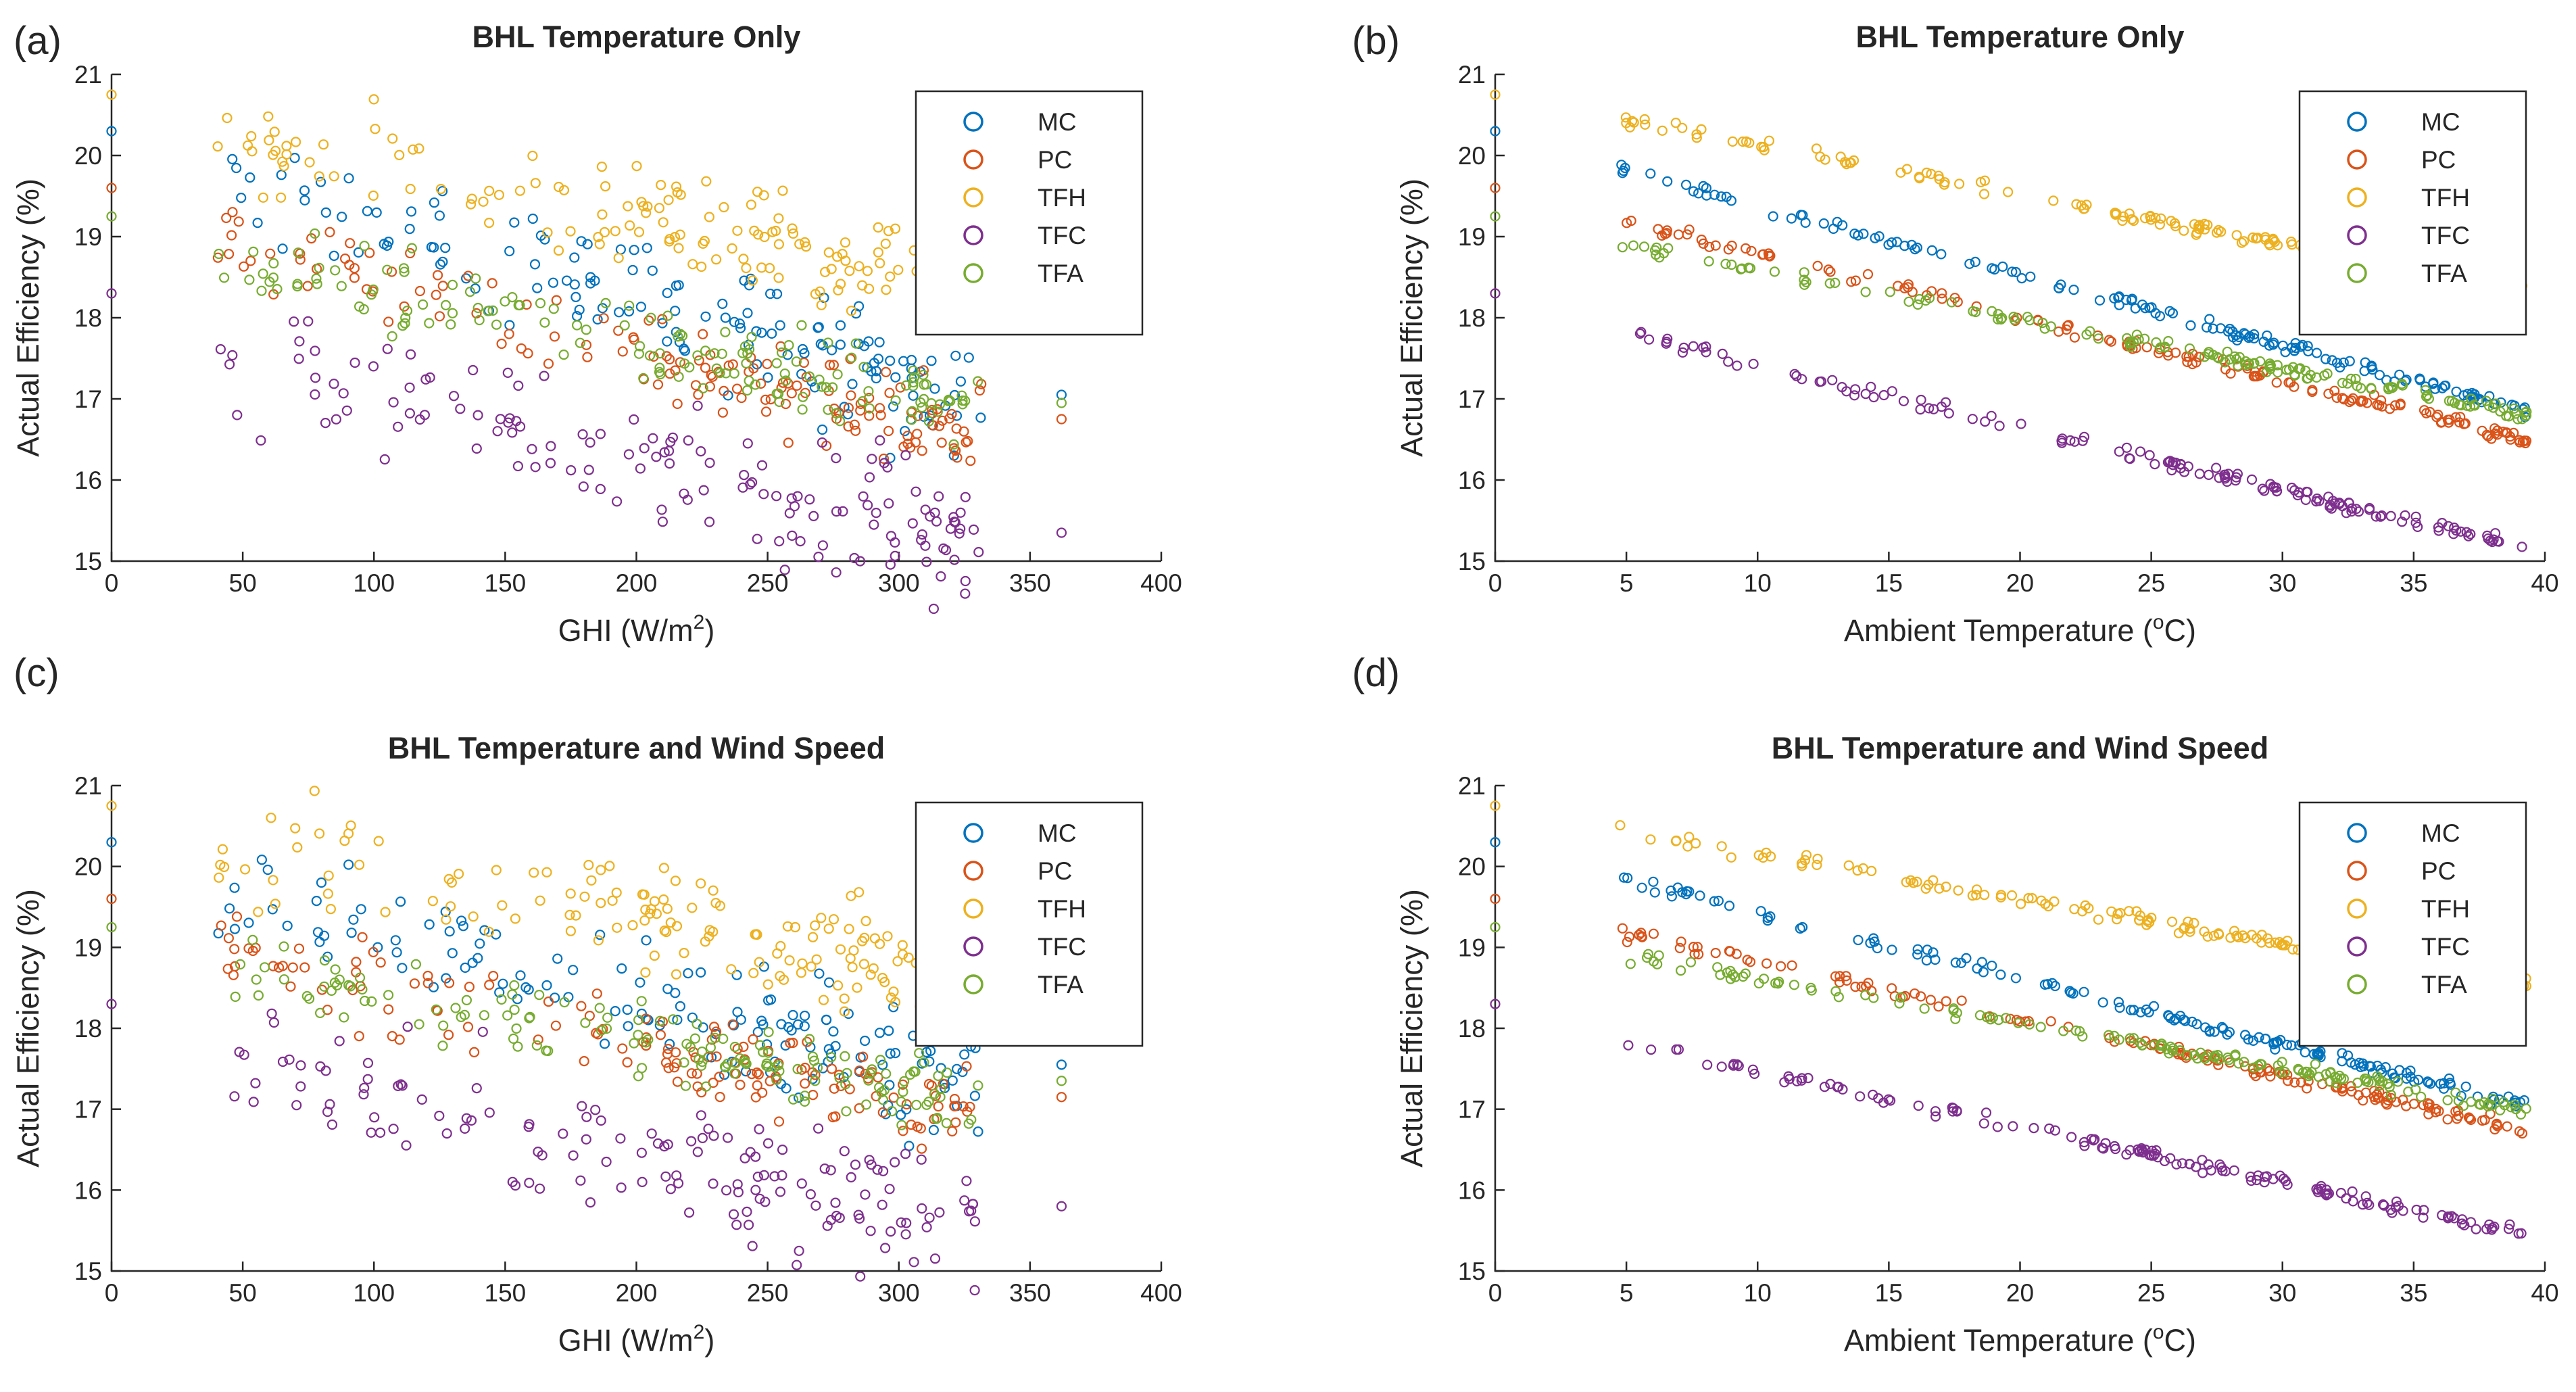 Image resolution: width=2576 pixels, height=1392 pixels. Describe the element at coordinates (2544, 1293) in the screenshot. I see `x-tick-label: 40` at that location.